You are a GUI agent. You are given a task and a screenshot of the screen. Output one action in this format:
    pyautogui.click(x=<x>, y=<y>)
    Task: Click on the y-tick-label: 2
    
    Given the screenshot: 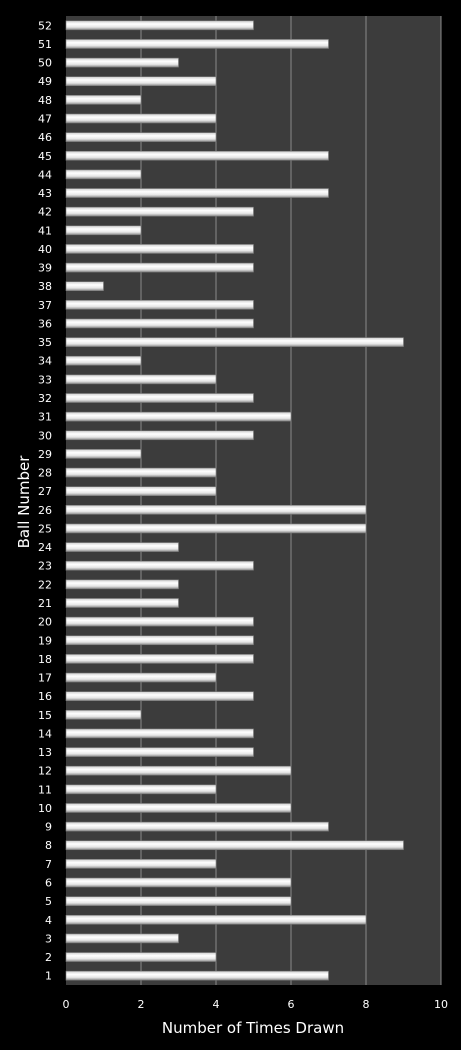 What is the action you would take?
    pyautogui.click(x=48, y=957)
    